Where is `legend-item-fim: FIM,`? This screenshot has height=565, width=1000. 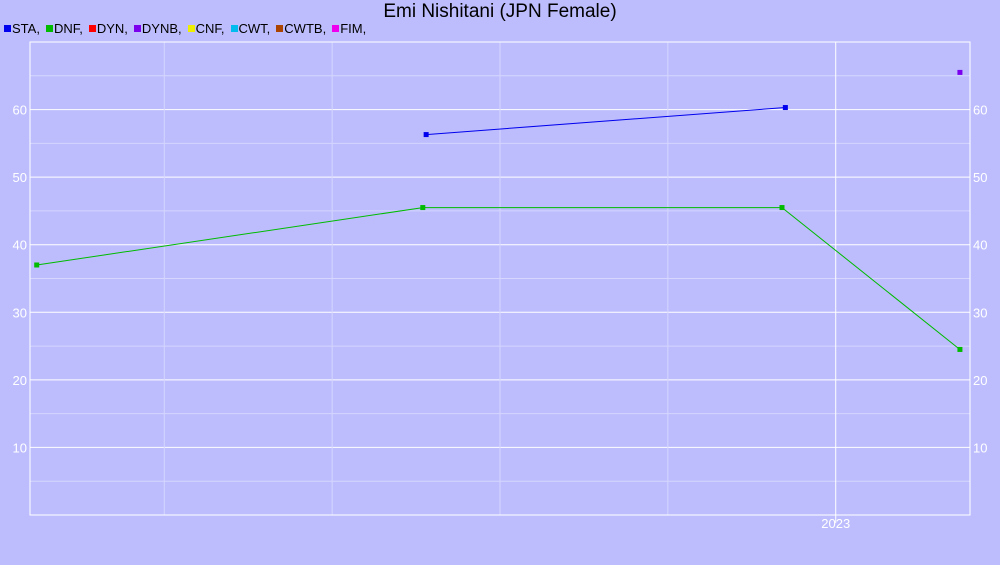
legend-item-fim: FIM, is located at coordinates (349, 28).